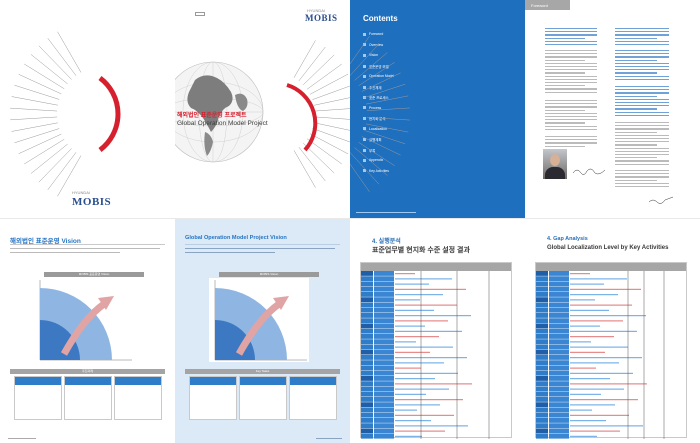 The image size is (700, 443). I want to click on contents-item: 현지화 분석, so click(374, 118).